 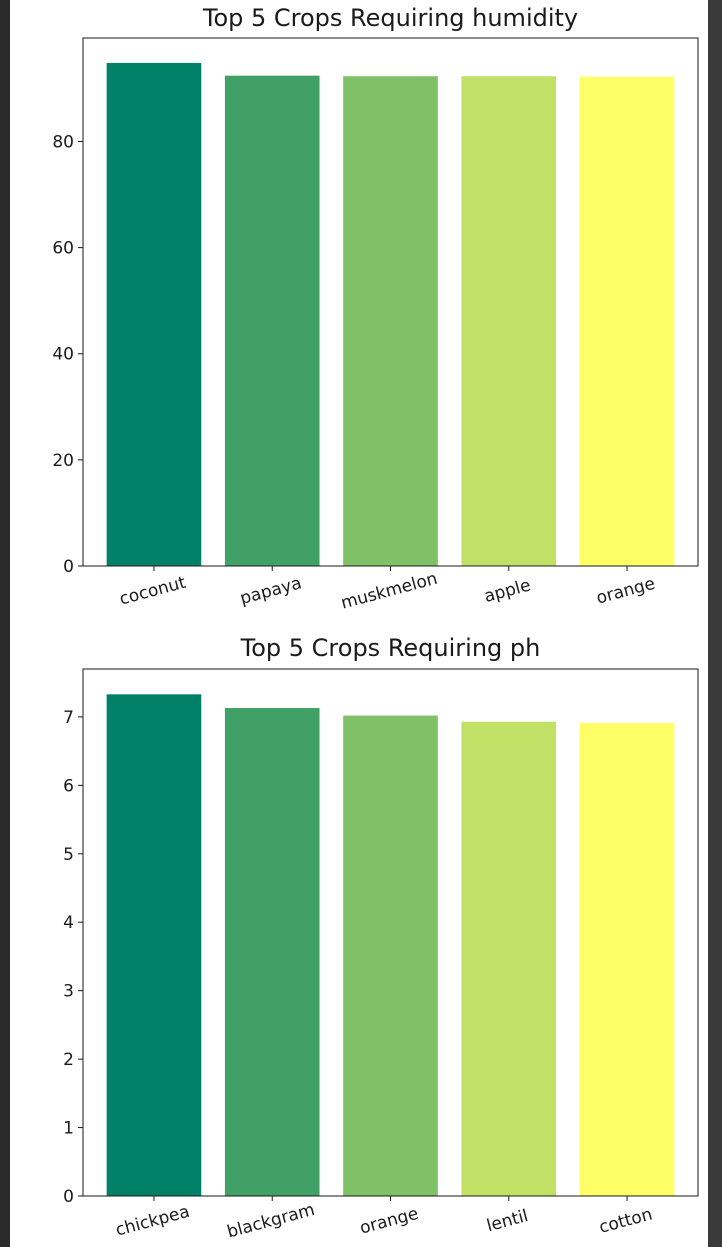 I want to click on bar-muskmelon, so click(x=390, y=321).